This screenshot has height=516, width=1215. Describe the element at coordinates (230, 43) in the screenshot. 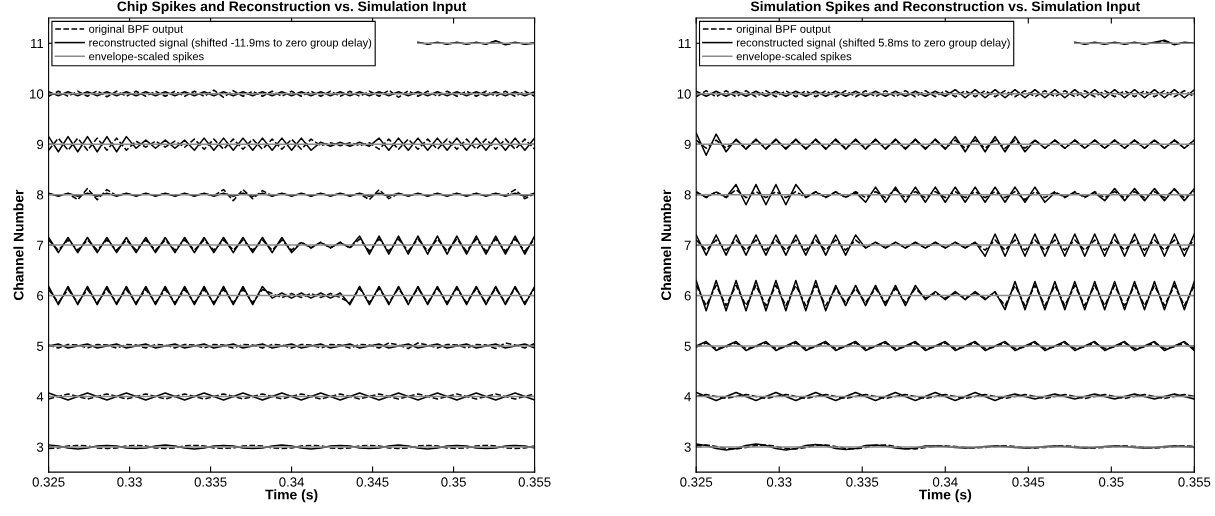

I see `legend-label: reconstructed signal (shifted -11.9ms to zero group delay)` at that location.